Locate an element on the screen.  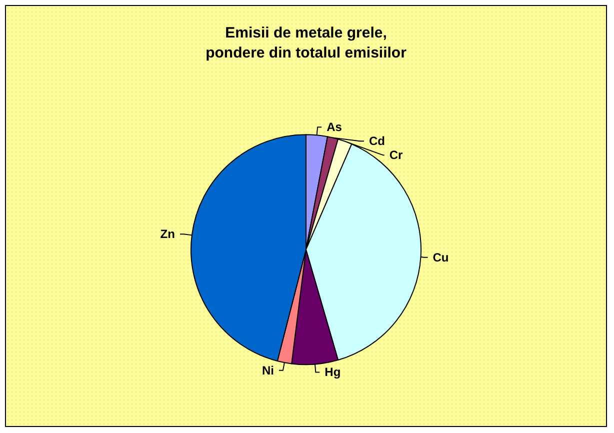
slice-label: Ni is located at coordinates (268, 370).